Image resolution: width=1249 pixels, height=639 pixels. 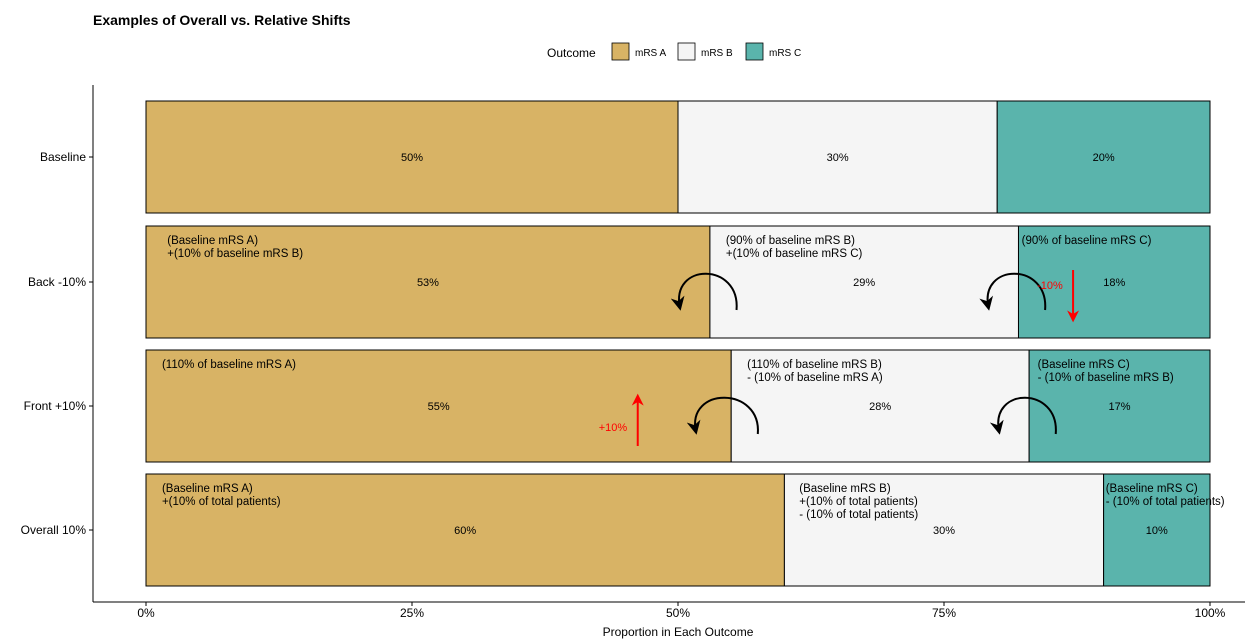 What do you see at coordinates (146, 613) in the screenshot?
I see `x-tick-label: 0%` at bounding box center [146, 613].